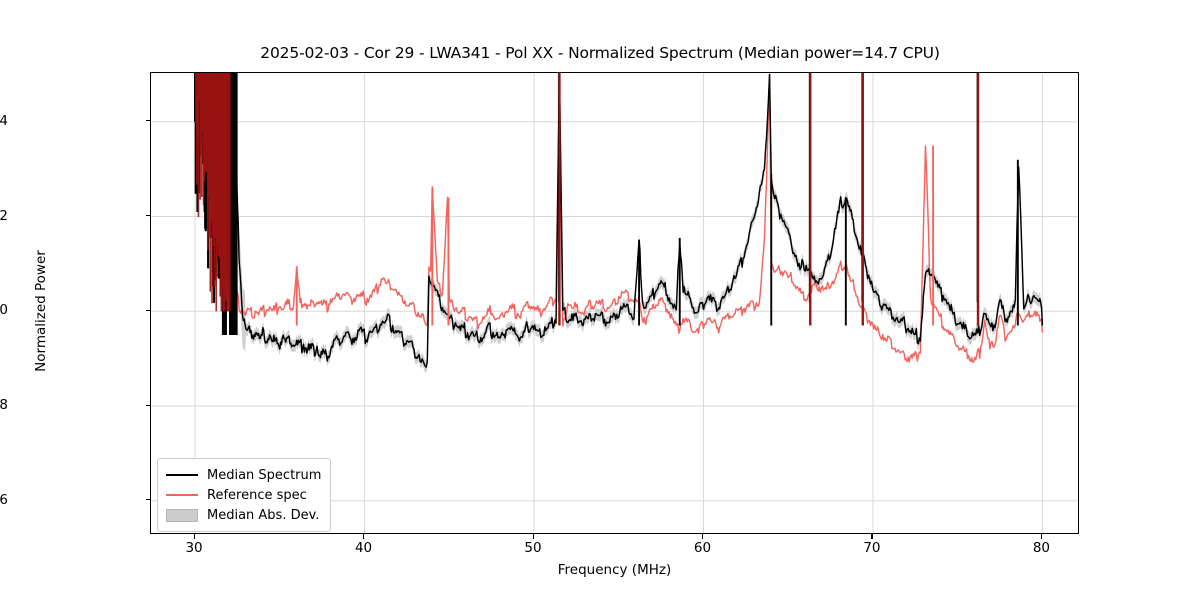  I want to click on y-tick-label: 1.4, so click(4, 120).